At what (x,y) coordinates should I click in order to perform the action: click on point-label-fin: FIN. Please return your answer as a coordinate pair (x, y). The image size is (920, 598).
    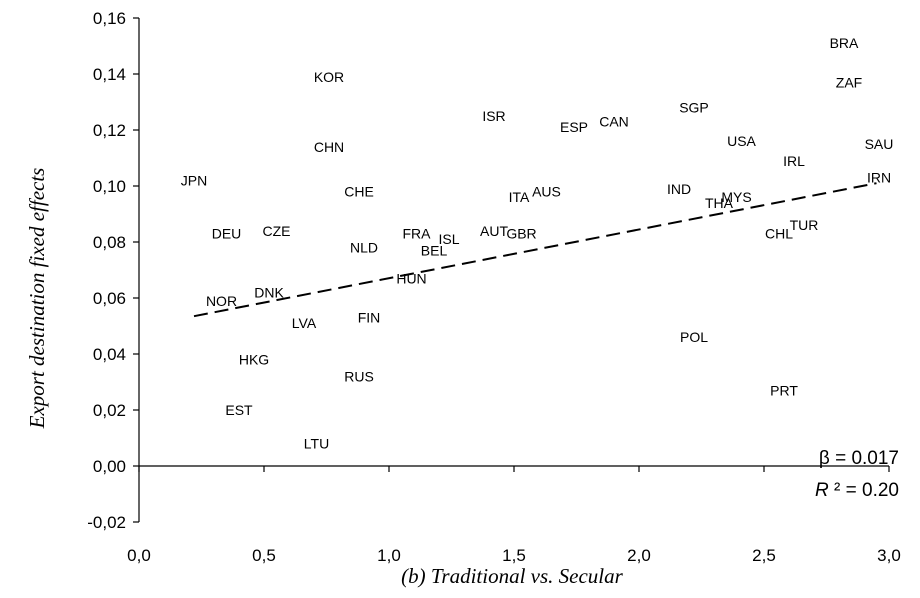
    Looking at the image, I should click on (369, 318).